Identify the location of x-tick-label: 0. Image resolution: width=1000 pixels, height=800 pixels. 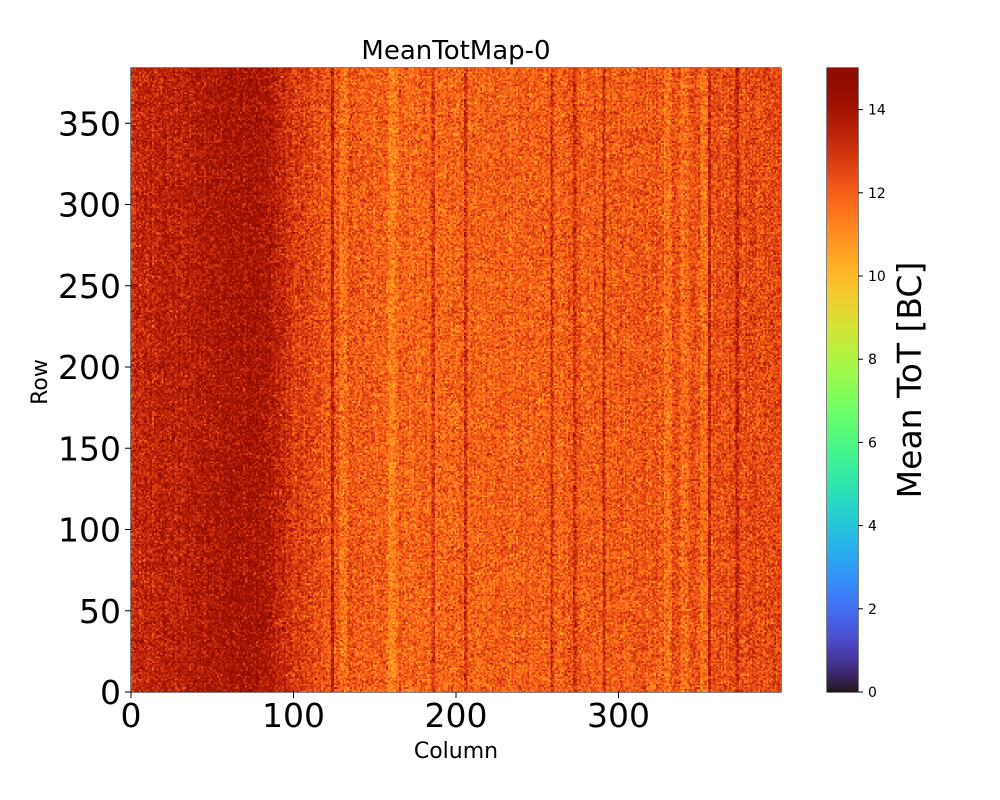
(131, 715).